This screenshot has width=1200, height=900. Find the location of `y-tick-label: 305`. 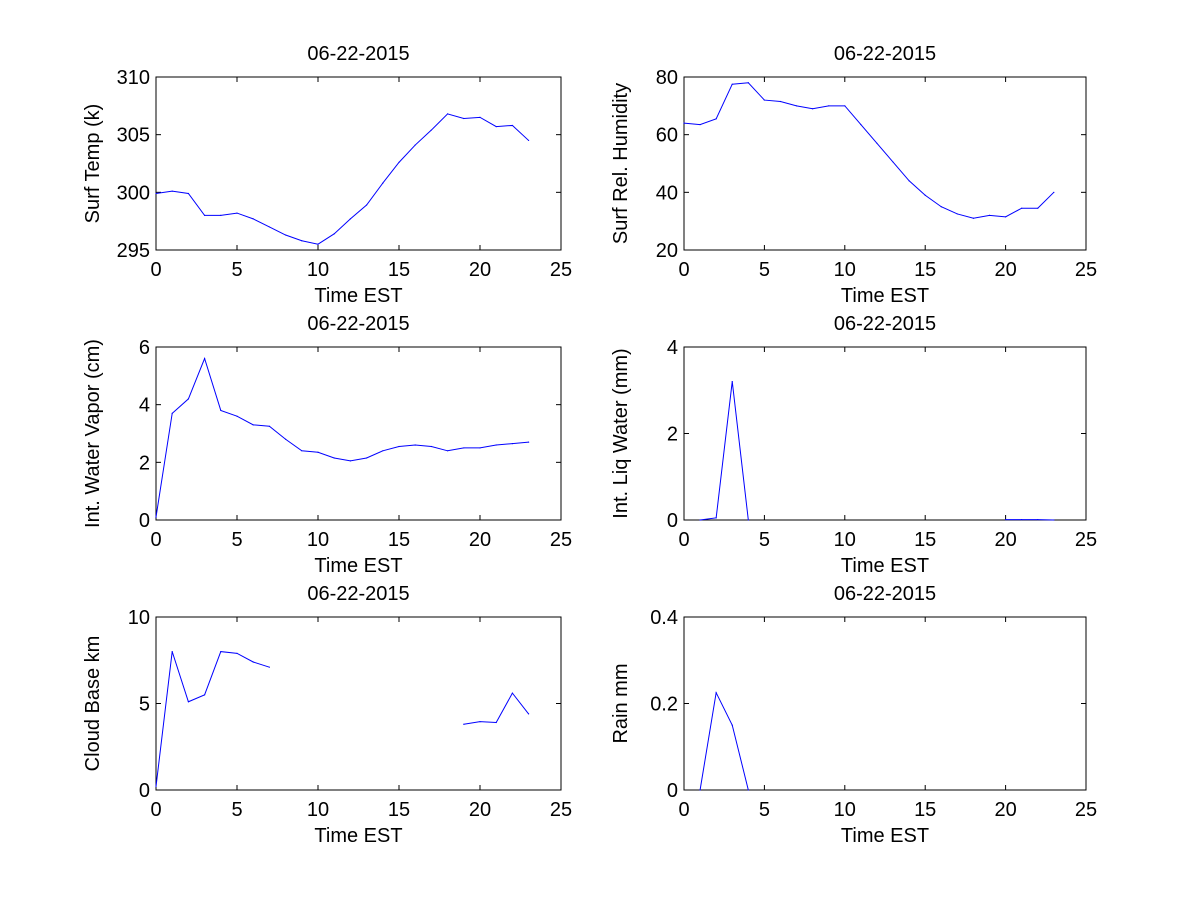

y-tick-label: 305 is located at coordinates (133, 136).